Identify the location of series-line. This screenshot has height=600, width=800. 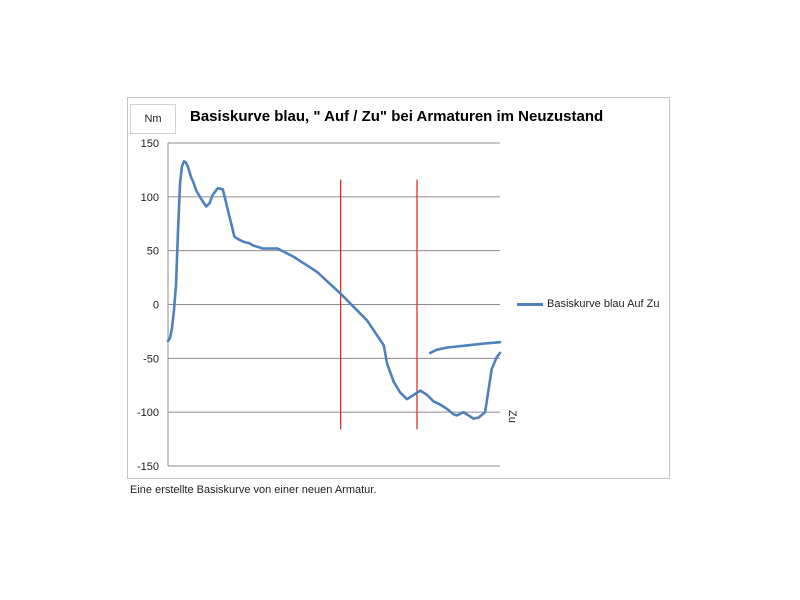
(465, 347).